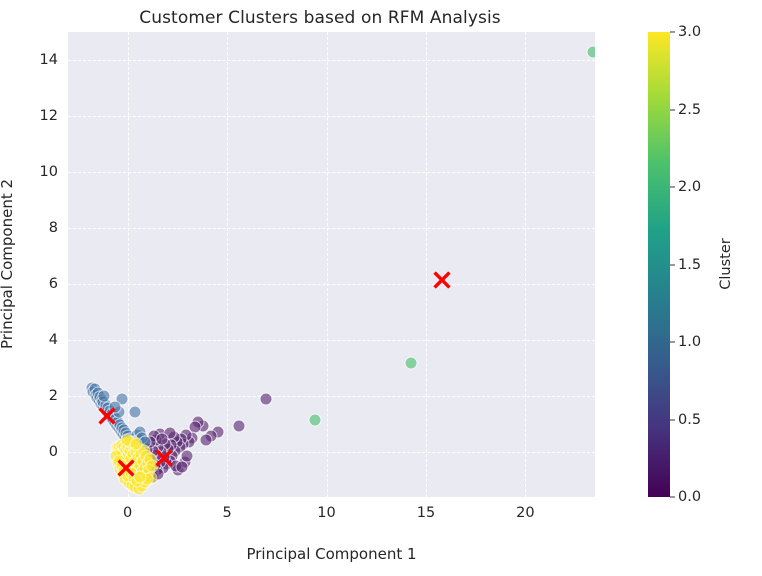 The image size is (762, 576). What do you see at coordinates (690, 109) in the screenshot?
I see `colorbar-tick-label: 2.5` at bounding box center [690, 109].